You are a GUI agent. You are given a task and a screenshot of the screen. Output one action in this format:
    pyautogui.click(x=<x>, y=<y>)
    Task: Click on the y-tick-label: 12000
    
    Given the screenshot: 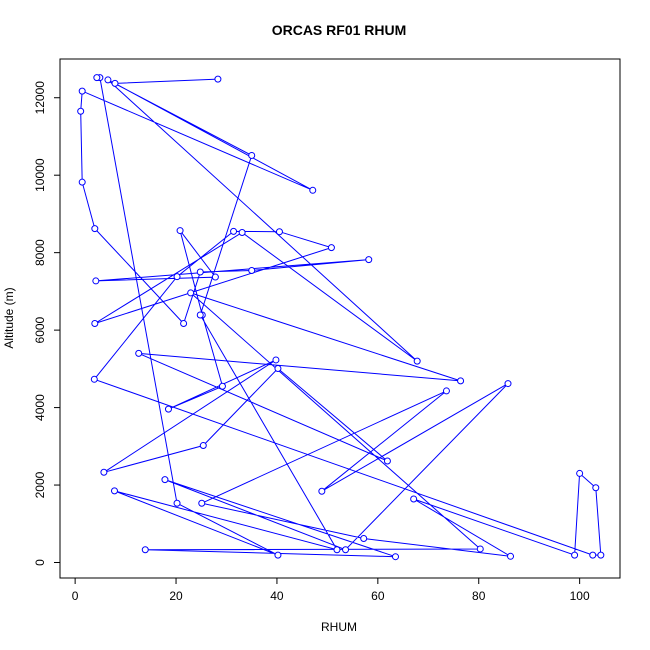 What is the action you would take?
    pyautogui.click(x=40, y=98)
    